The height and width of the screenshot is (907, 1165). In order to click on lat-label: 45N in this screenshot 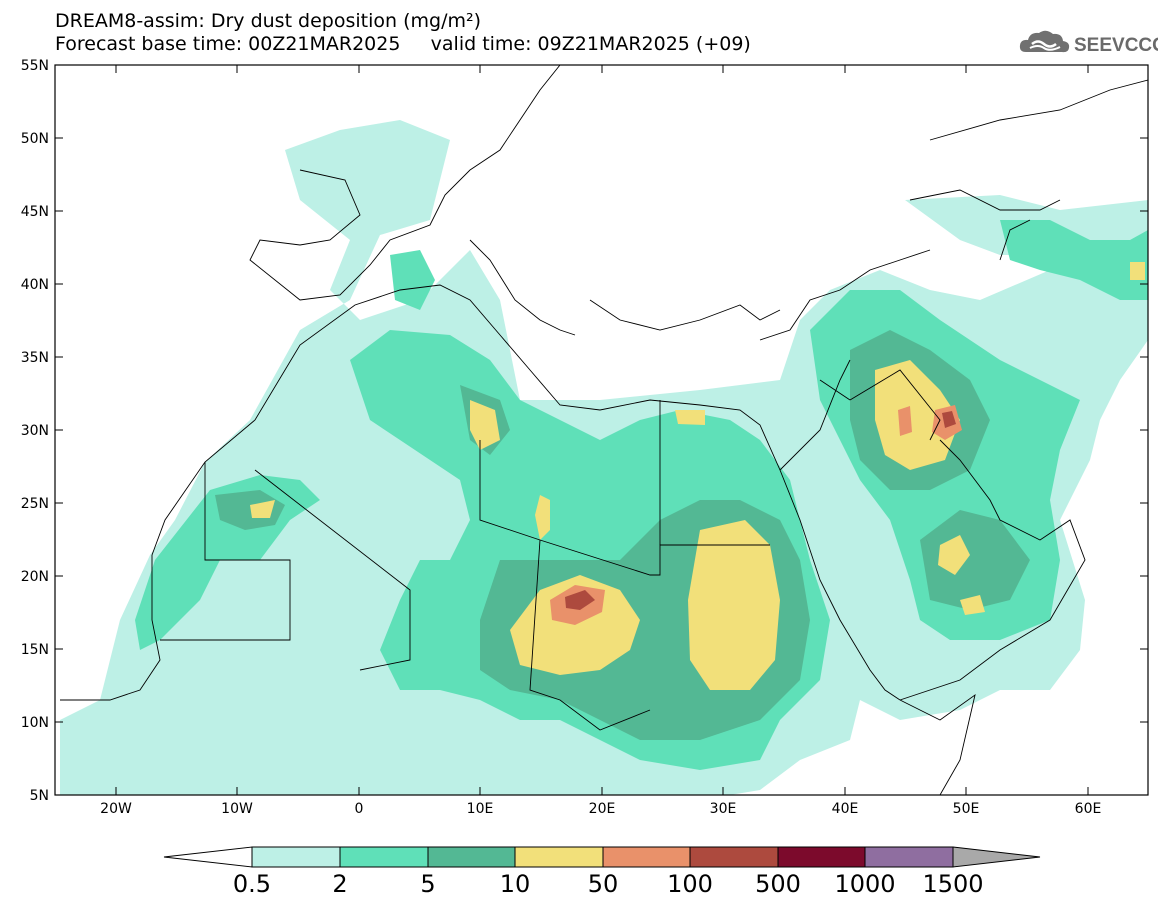, I will do `click(35, 212)`.